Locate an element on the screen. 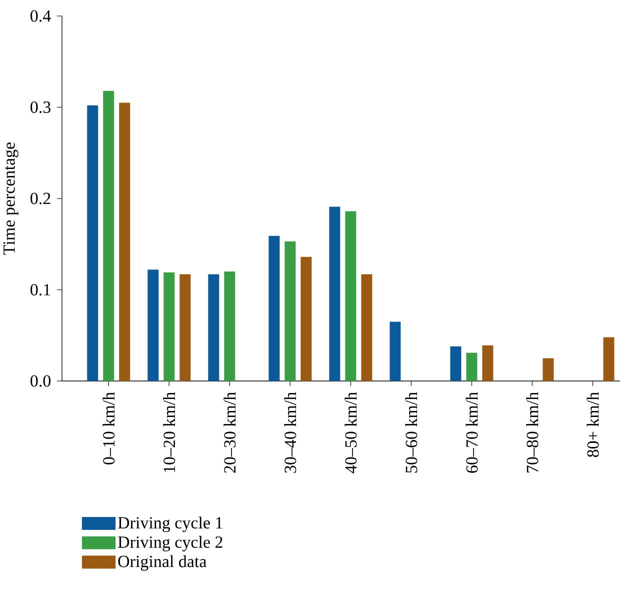 The width and height of the screenshot is (626, 596). x-tick-label: 30–40 km/h is located at coordinates (290, 432).